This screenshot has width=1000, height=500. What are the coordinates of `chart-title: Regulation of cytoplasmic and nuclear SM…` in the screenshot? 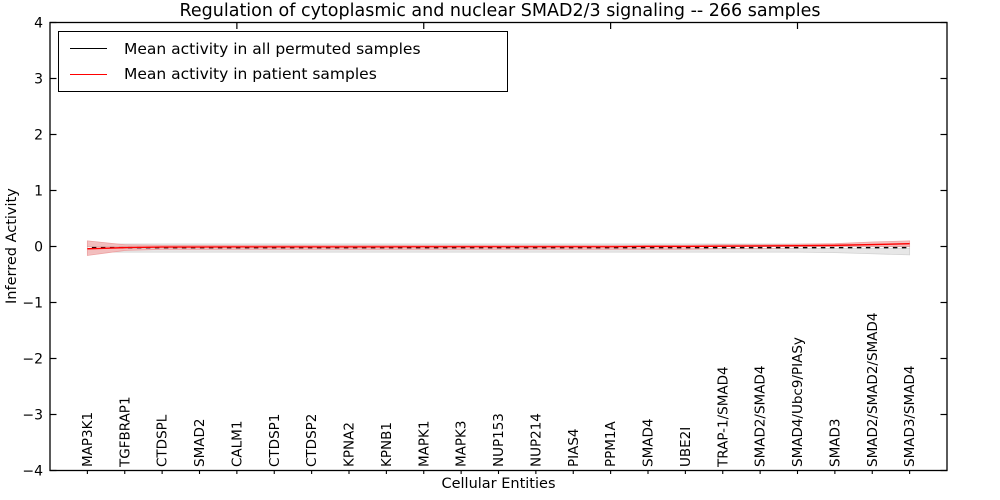 It's located at (500, 11).